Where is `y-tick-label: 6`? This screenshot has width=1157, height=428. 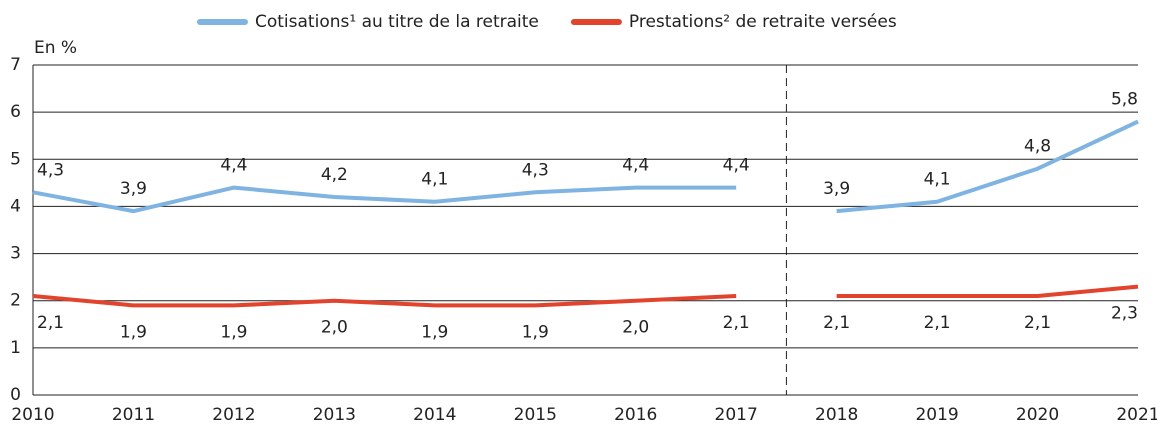
y-tick-label: 6 is located at coordinates (15, 112).